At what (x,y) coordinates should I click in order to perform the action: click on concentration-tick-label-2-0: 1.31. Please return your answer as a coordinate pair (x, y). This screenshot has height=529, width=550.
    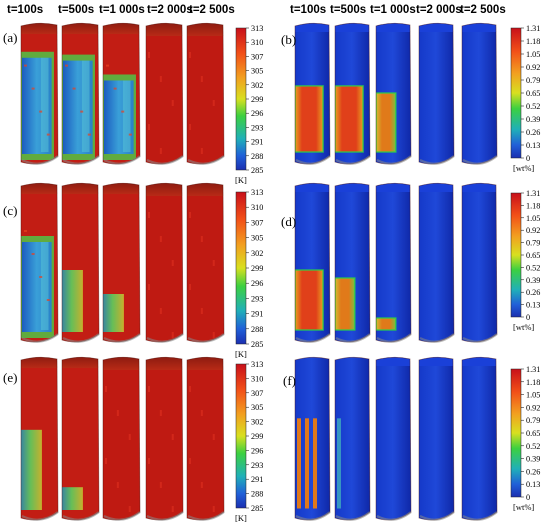
    Looking at the image, I should click on (533, 193).